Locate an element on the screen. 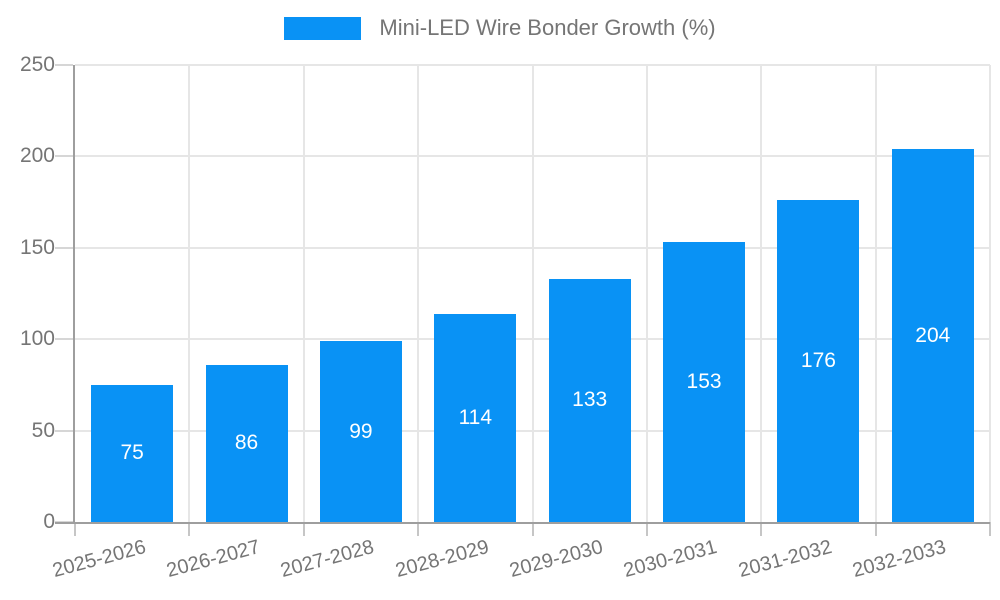 The width and height of the screenshot is (1000, 600). bar-value-label: 114 is located at coordinates (475, 417).